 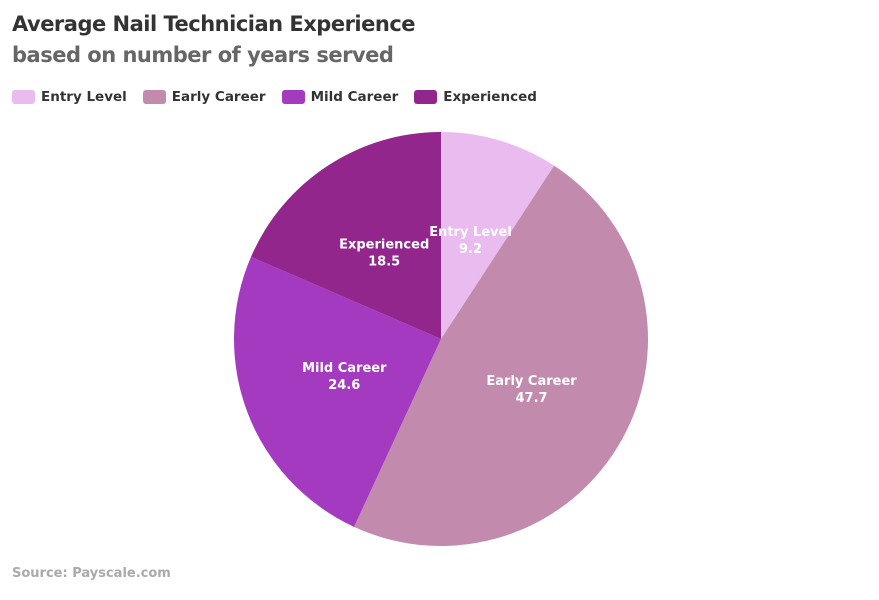 I want to click on legend-label: Mild Career, so click(x=354, y=97).